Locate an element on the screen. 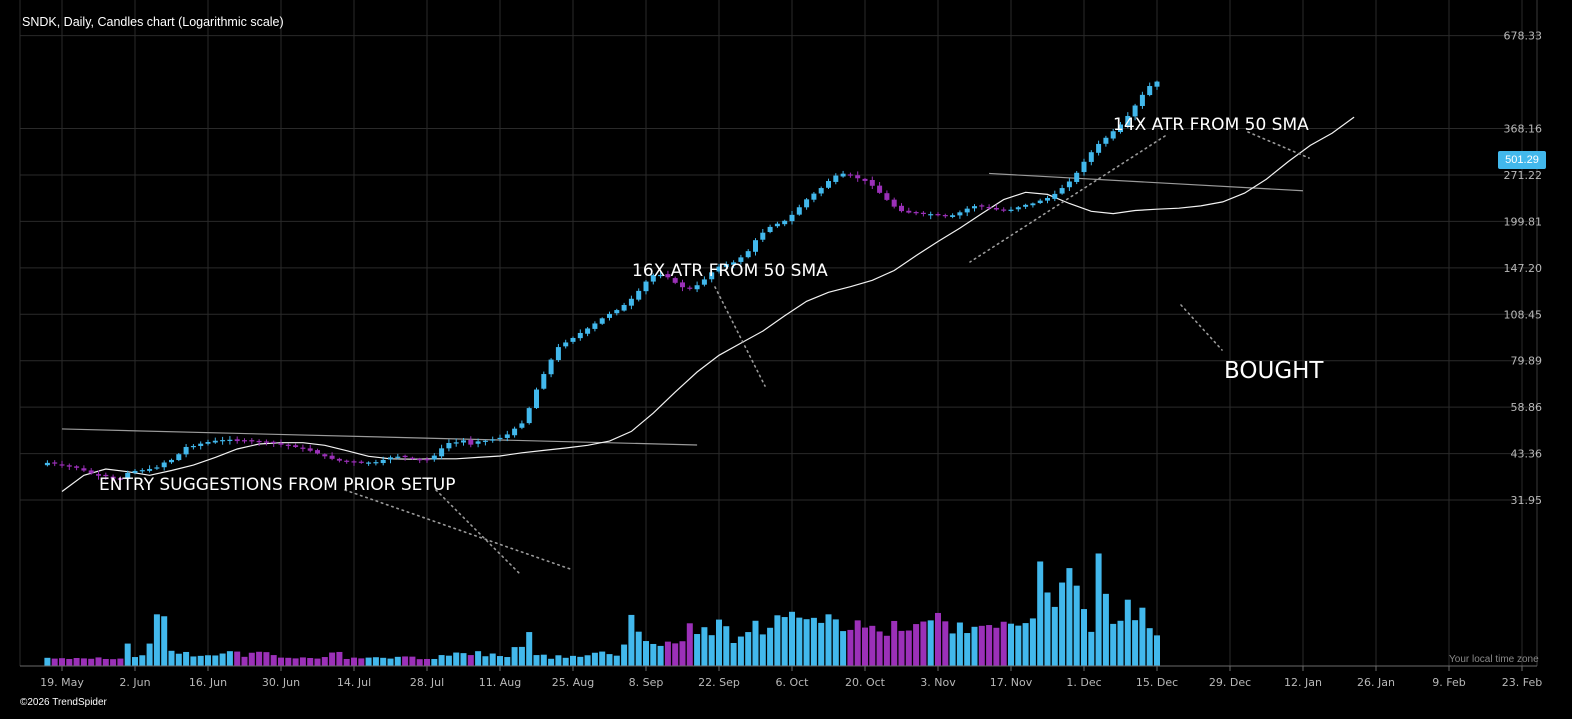 This screenshot has height=719, width=1572. timezone-label: Your local time zone is located at coordinates (1494, 659).